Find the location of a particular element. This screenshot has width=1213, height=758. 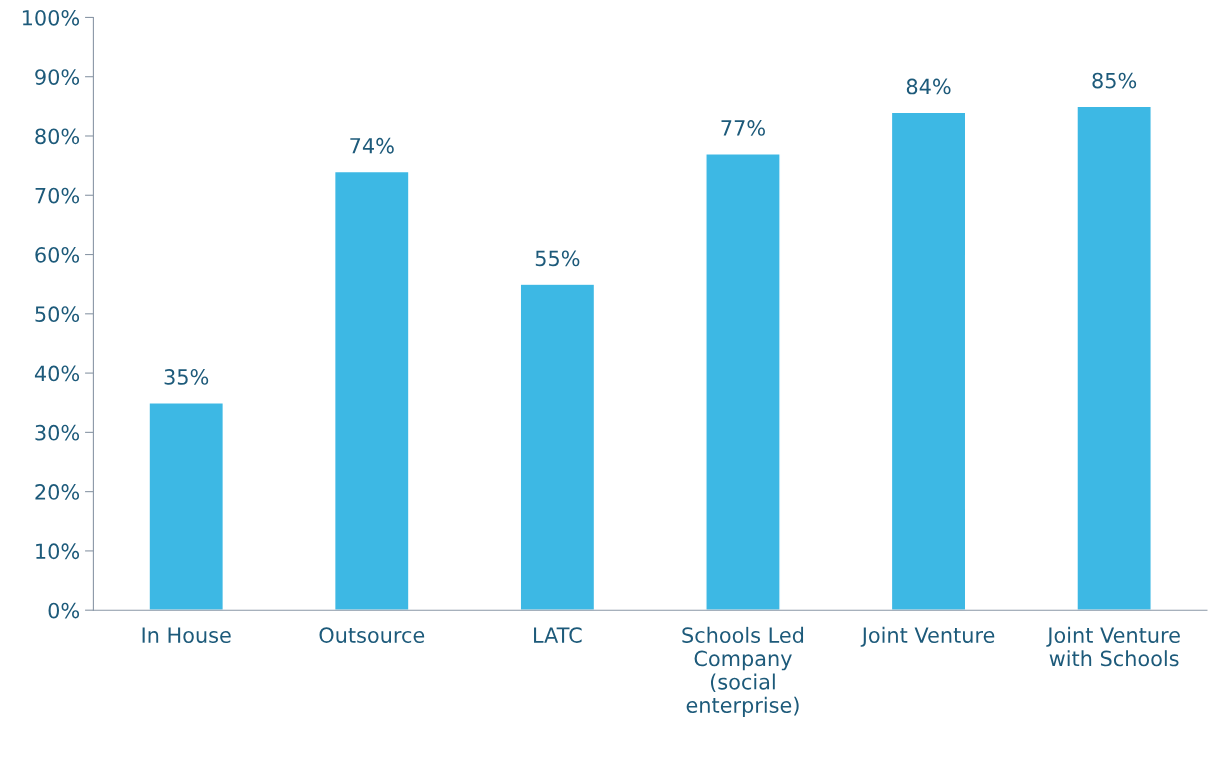

y-tick-label: 0% is located at coordinates (64, 610).